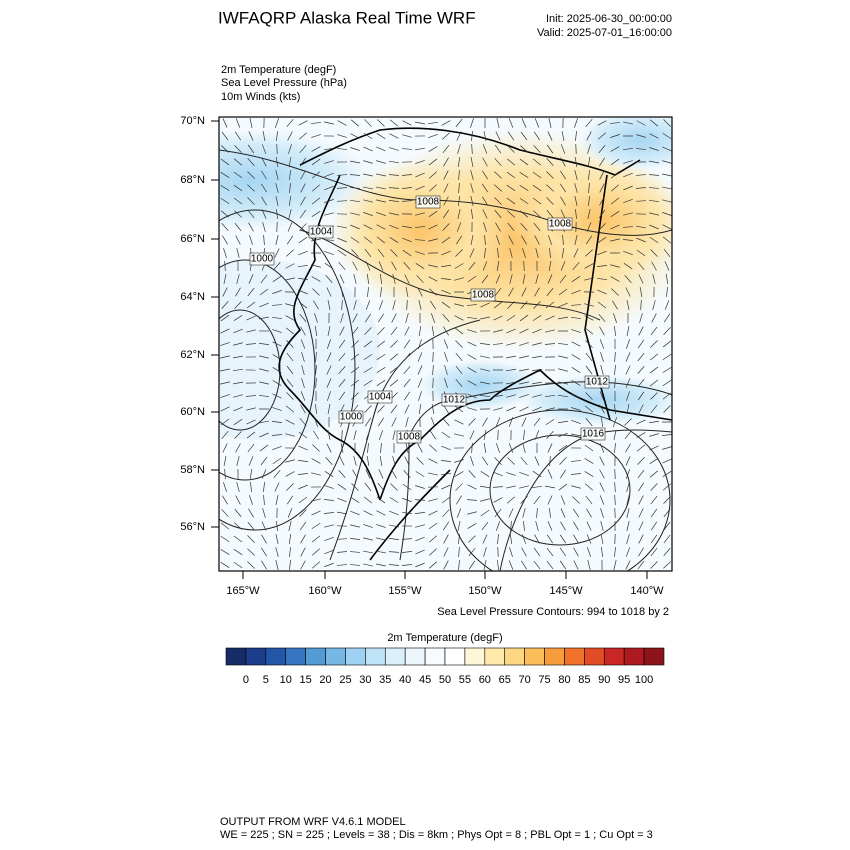  Describe the element at coordinates (321, 232) in the screenshot. I see `contour-label-box` at that location.